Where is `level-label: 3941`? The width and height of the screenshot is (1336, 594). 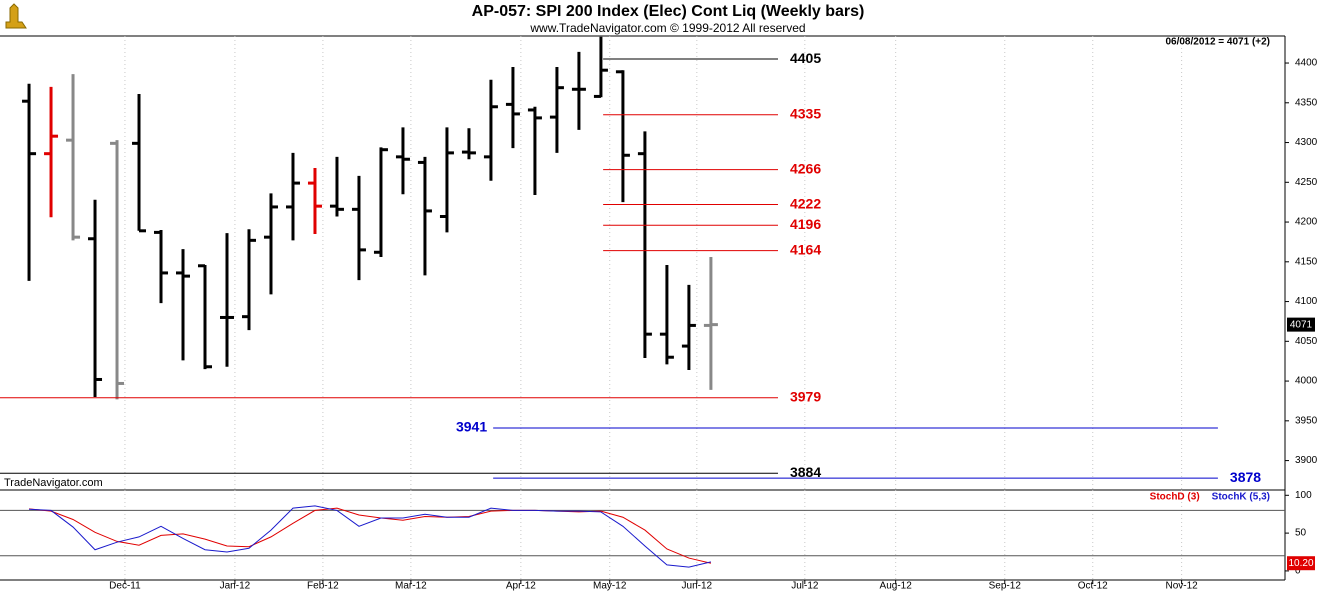 level-label: 3941 is located at coordinates (471, 427).